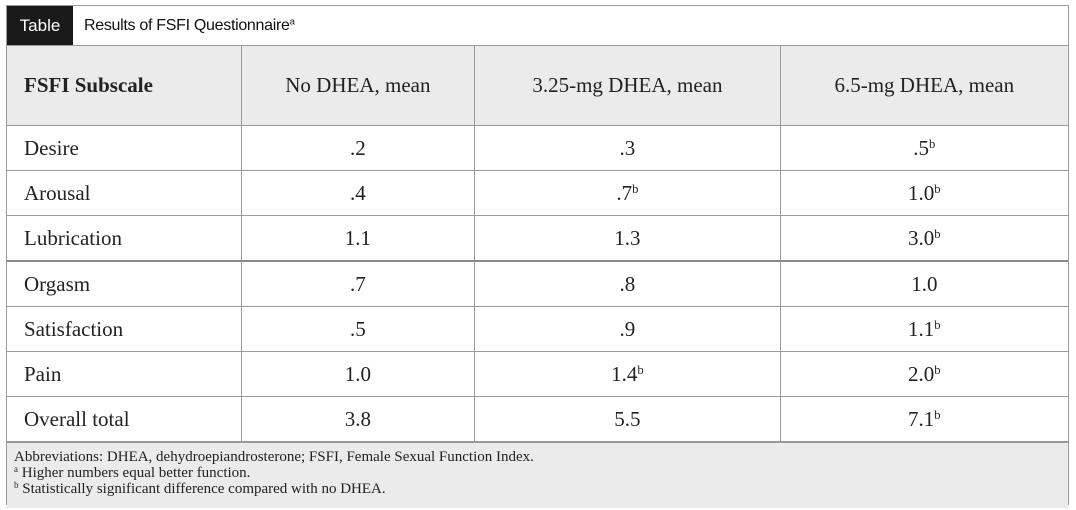 This screenshot has width=1076, height=510. What do you see at coordinates (627, 238) in the screenshot?
I see `cell: 1.3` at bounding box center [627, 238].